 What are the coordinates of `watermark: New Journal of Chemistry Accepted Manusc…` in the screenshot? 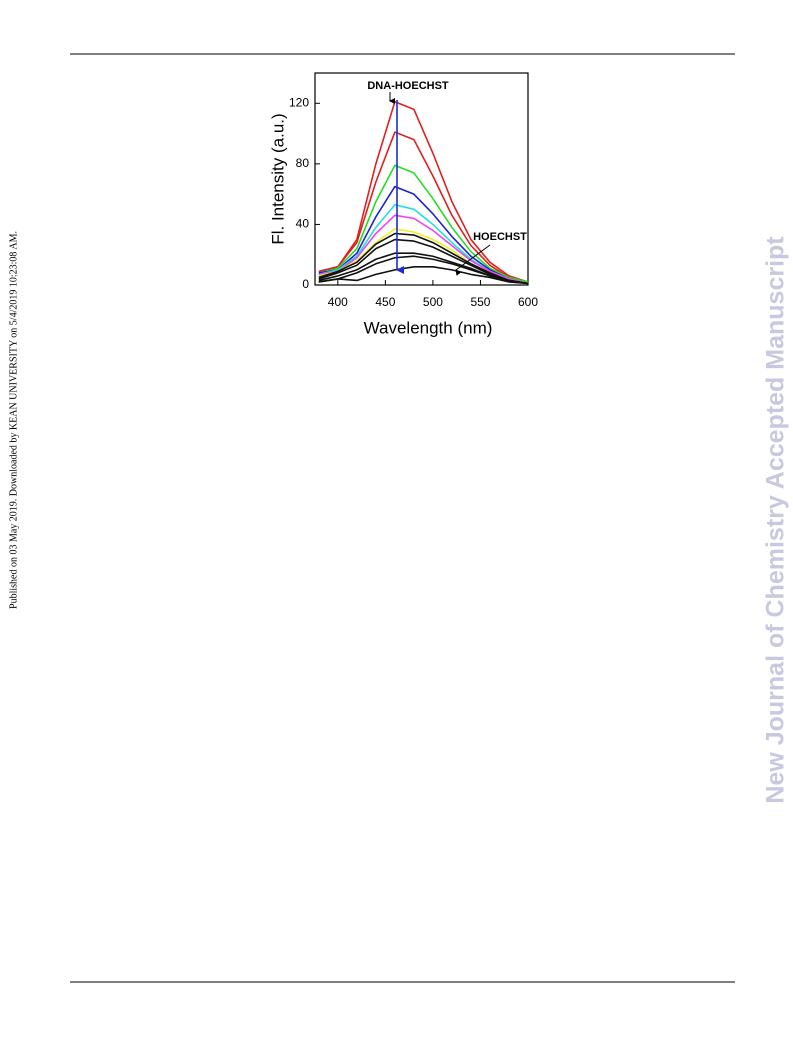 It's located at (776, 520).